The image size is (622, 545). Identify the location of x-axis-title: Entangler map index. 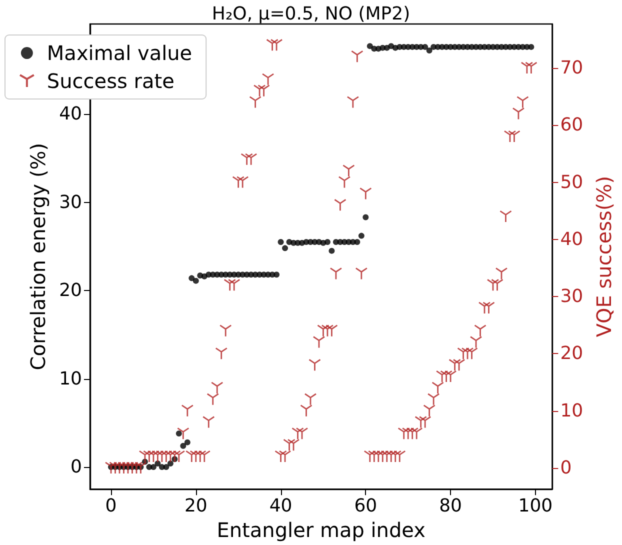
(321, 530).